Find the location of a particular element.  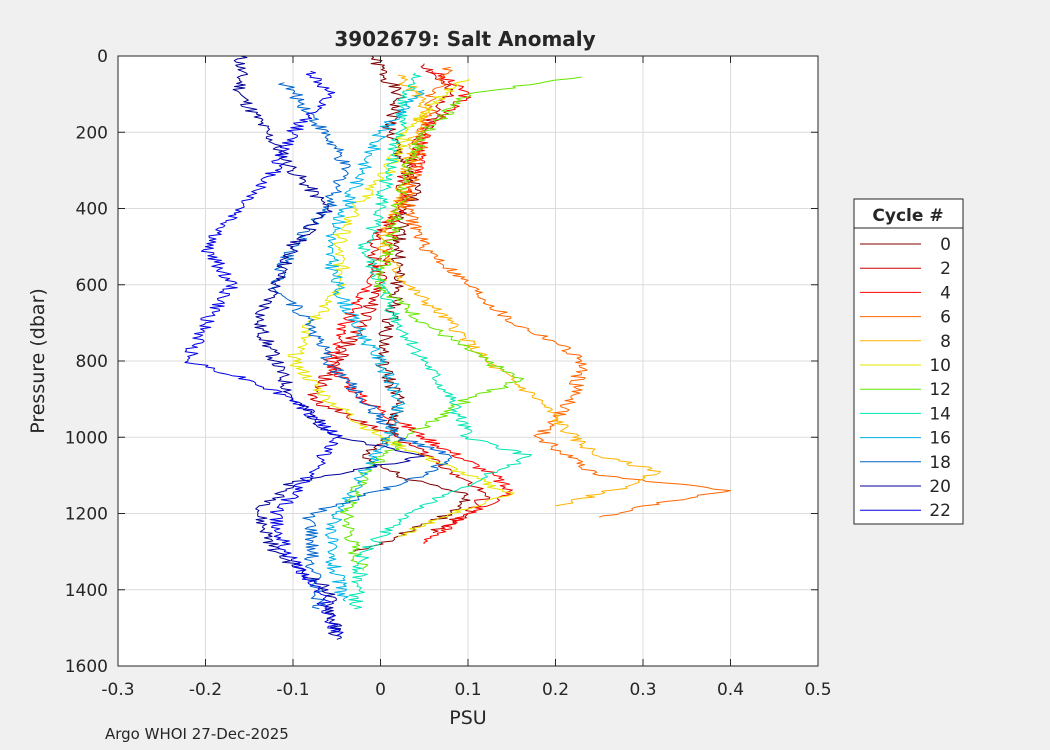

y-tick-label: 1600 is located at coordinates (86, 667).